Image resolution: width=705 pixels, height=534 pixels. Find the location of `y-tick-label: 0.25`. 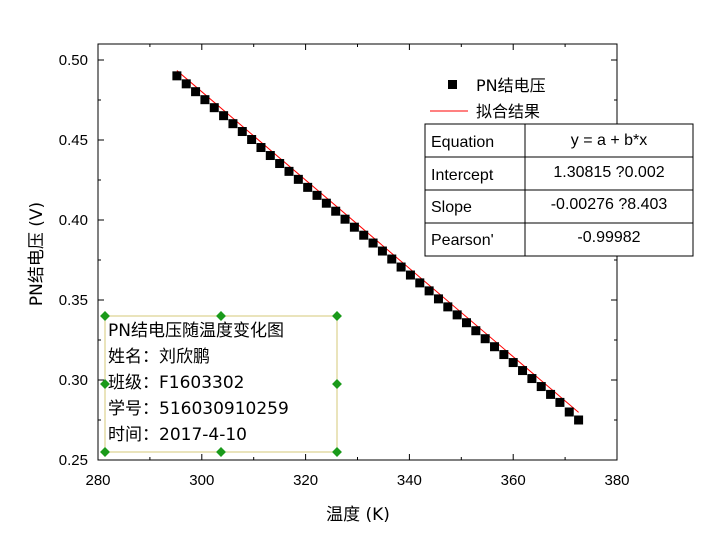

y-tick-label: 0.25 is located at coordinates (73, 460).